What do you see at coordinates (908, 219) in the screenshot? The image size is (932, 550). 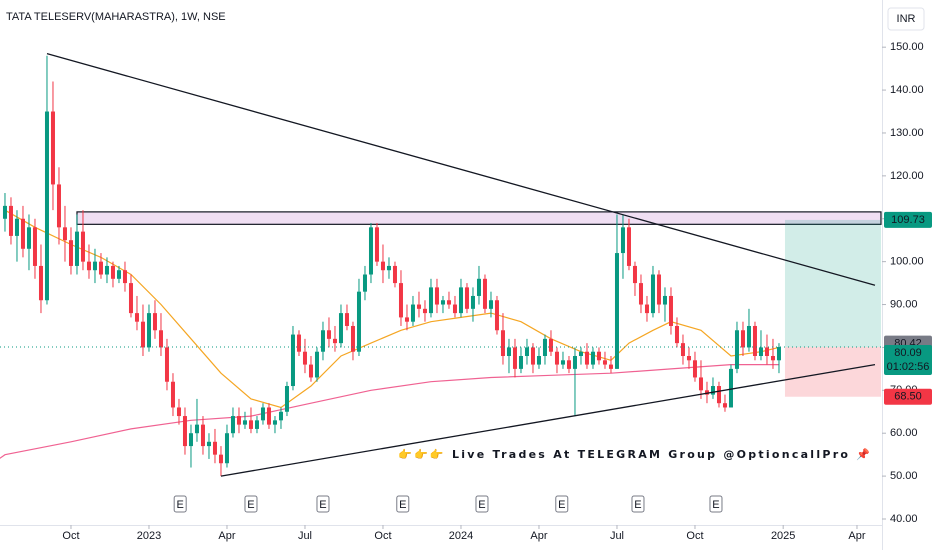 I see `price-label-box` at bounding box center [908, 219].